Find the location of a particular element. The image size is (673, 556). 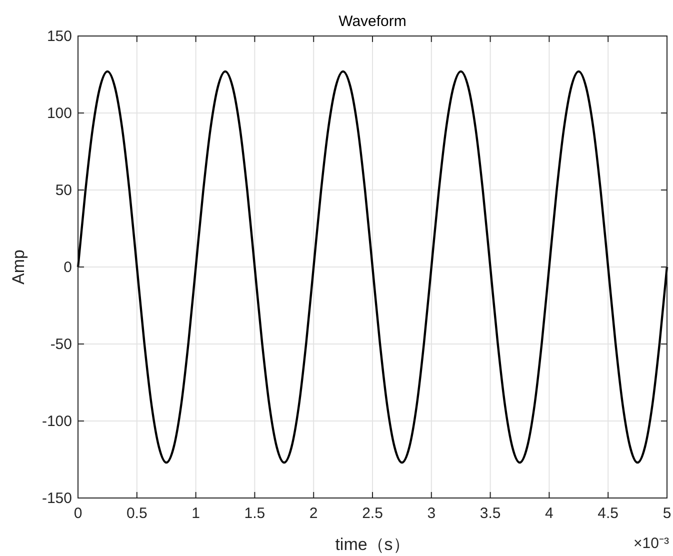

x-tick-label: 1 is located at coordinates (196, 513).